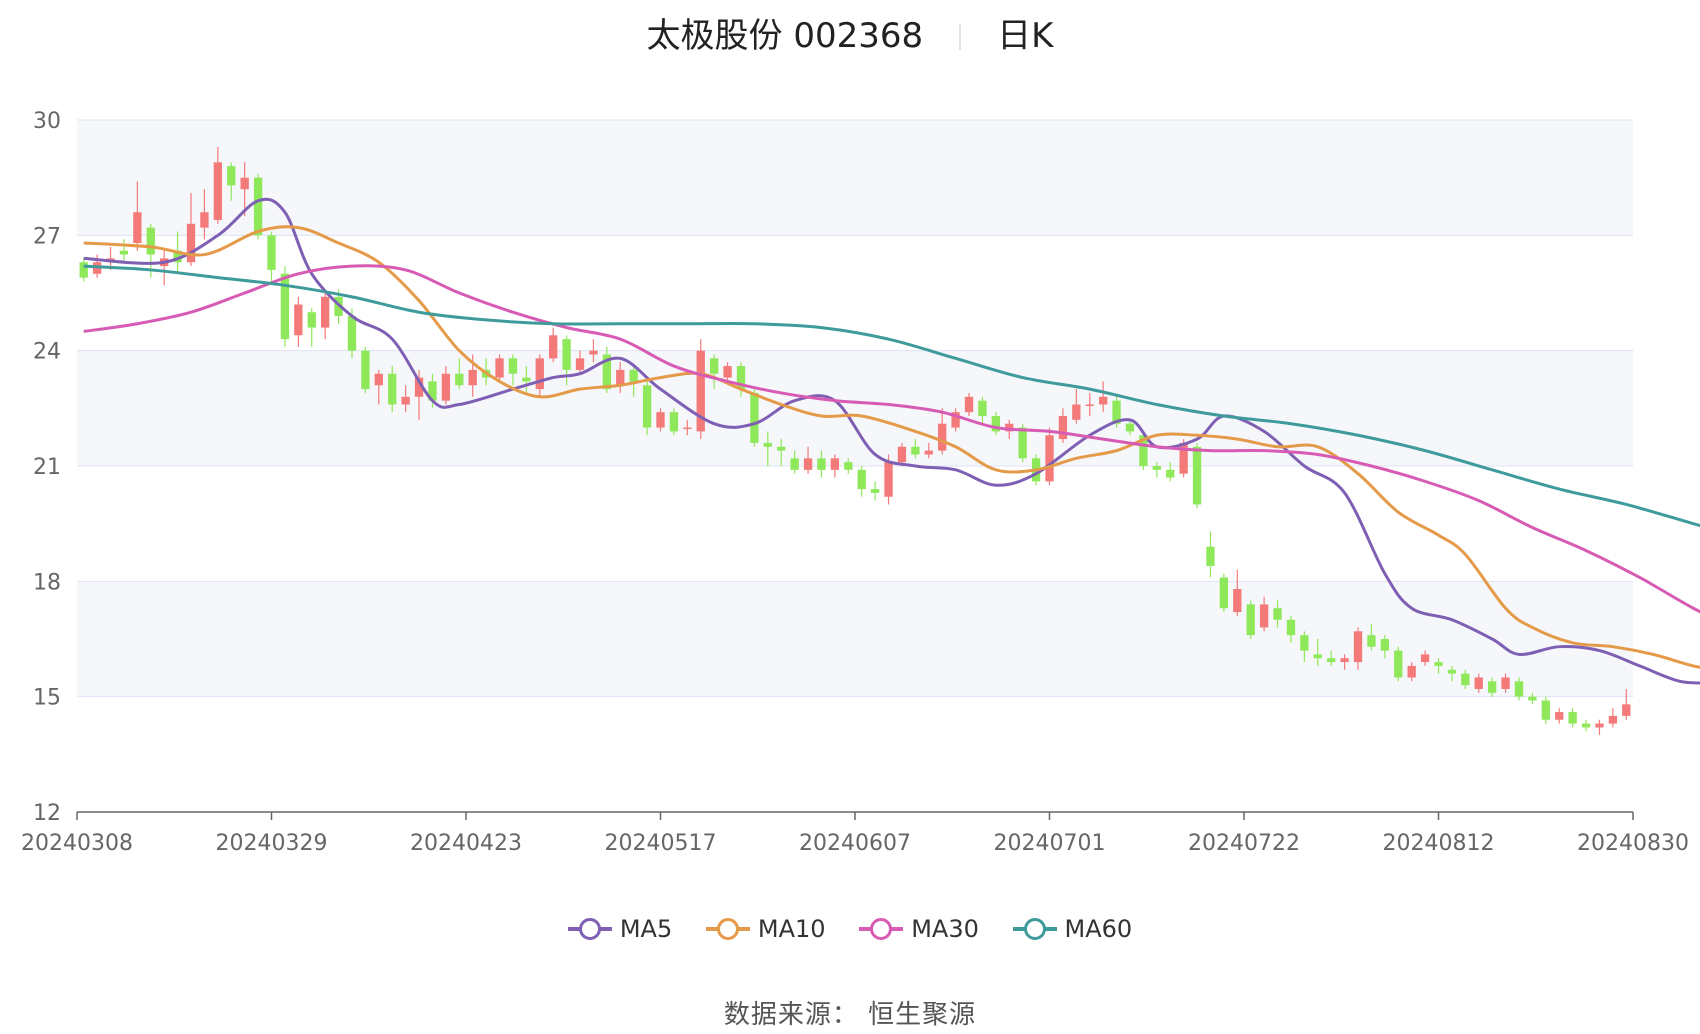  What do you see at coordinates (727, 929) in the screenshot?
I see `legend-marker-ma10` at bounding box center [727, 929].